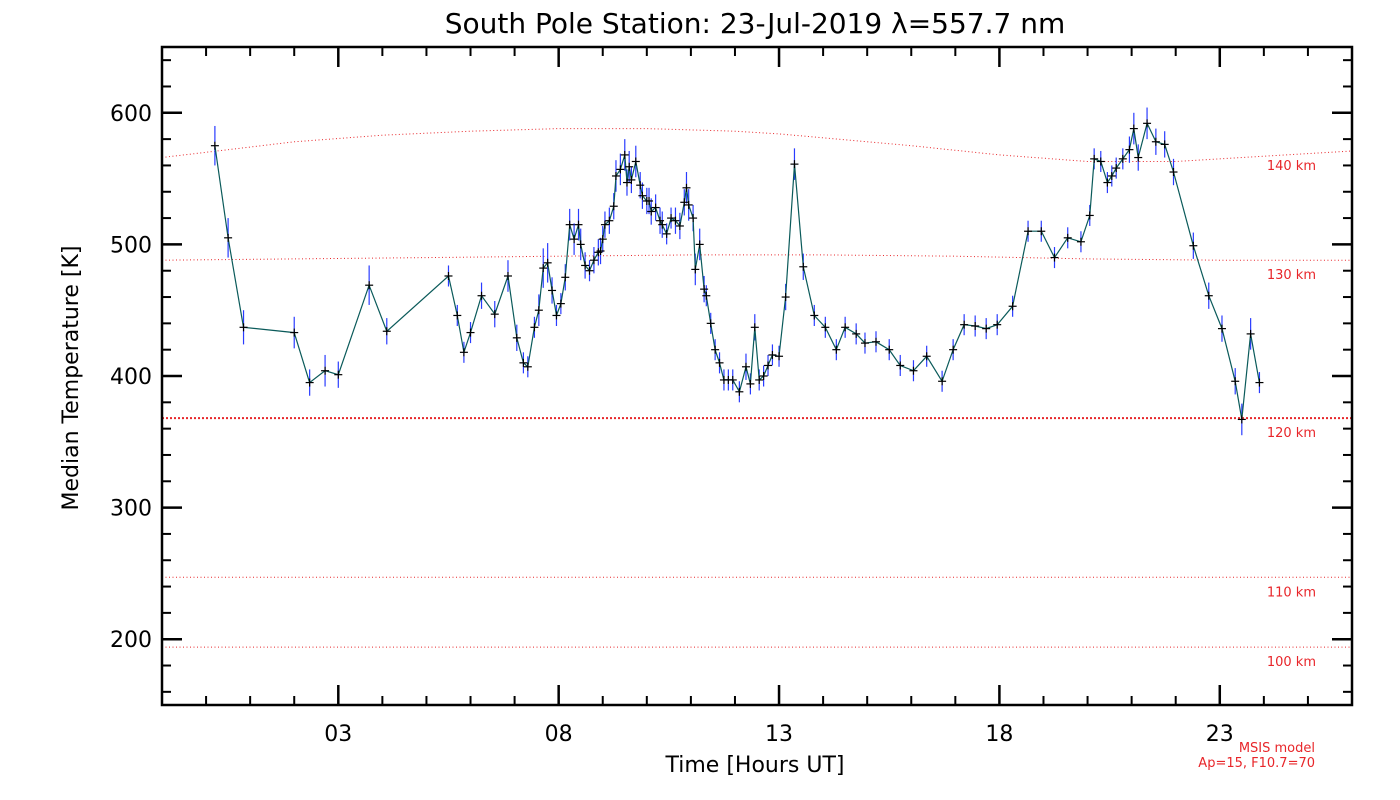 The width and height of the screenshot is (1400, 800). Describe the element at coordinates (1277, 748) in the screenshot. I see `msis-model-note: MSIS model` at that location.